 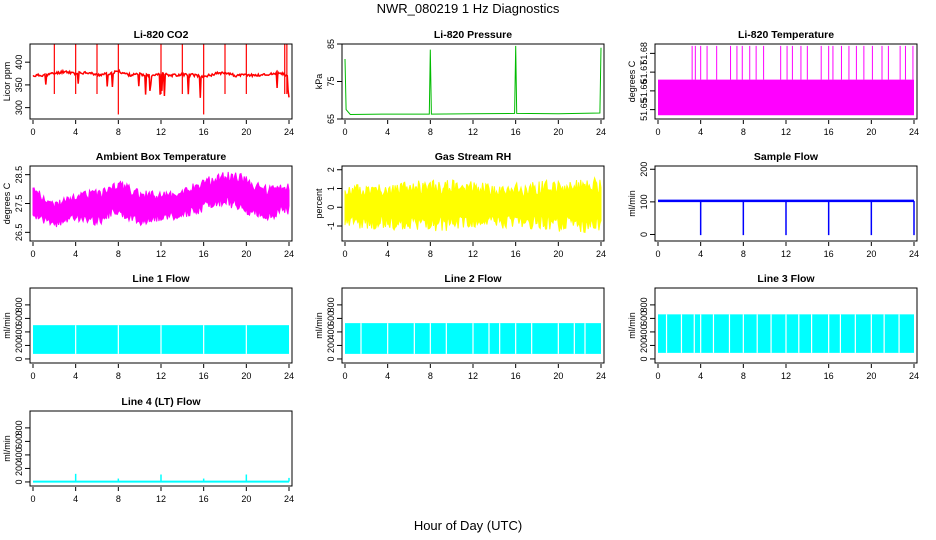 I want to click on y-tick-label: -1, so click(x=331, y=226).